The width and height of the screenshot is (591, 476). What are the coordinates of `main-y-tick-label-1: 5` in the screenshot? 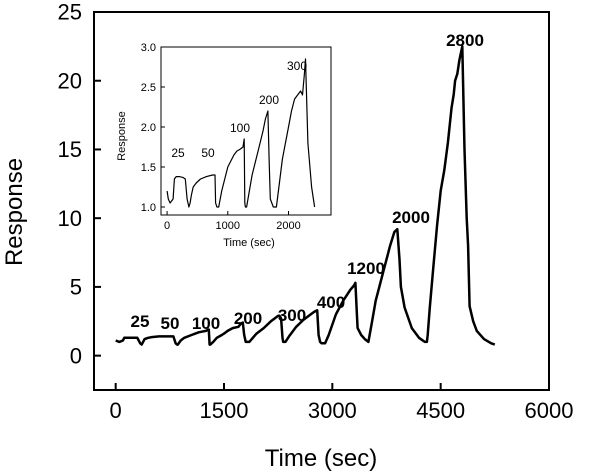 It's located at (76, 287).